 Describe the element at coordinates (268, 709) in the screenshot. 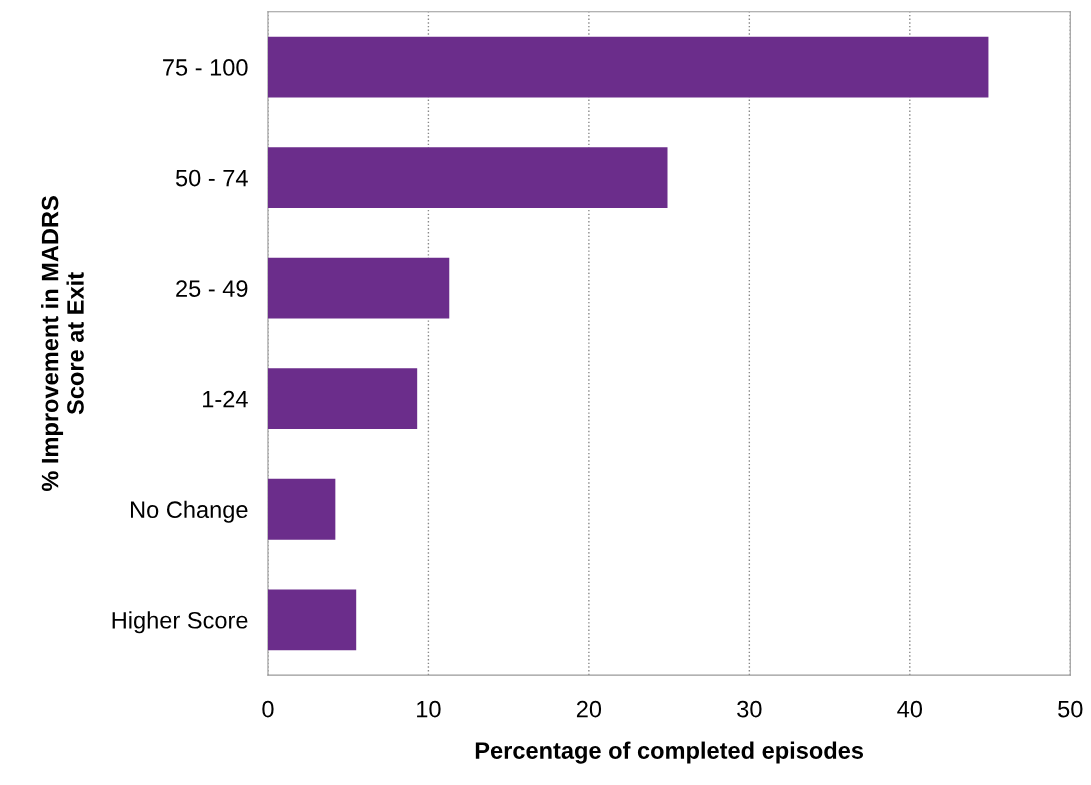

I see `x-tick-label: 0` at that location.